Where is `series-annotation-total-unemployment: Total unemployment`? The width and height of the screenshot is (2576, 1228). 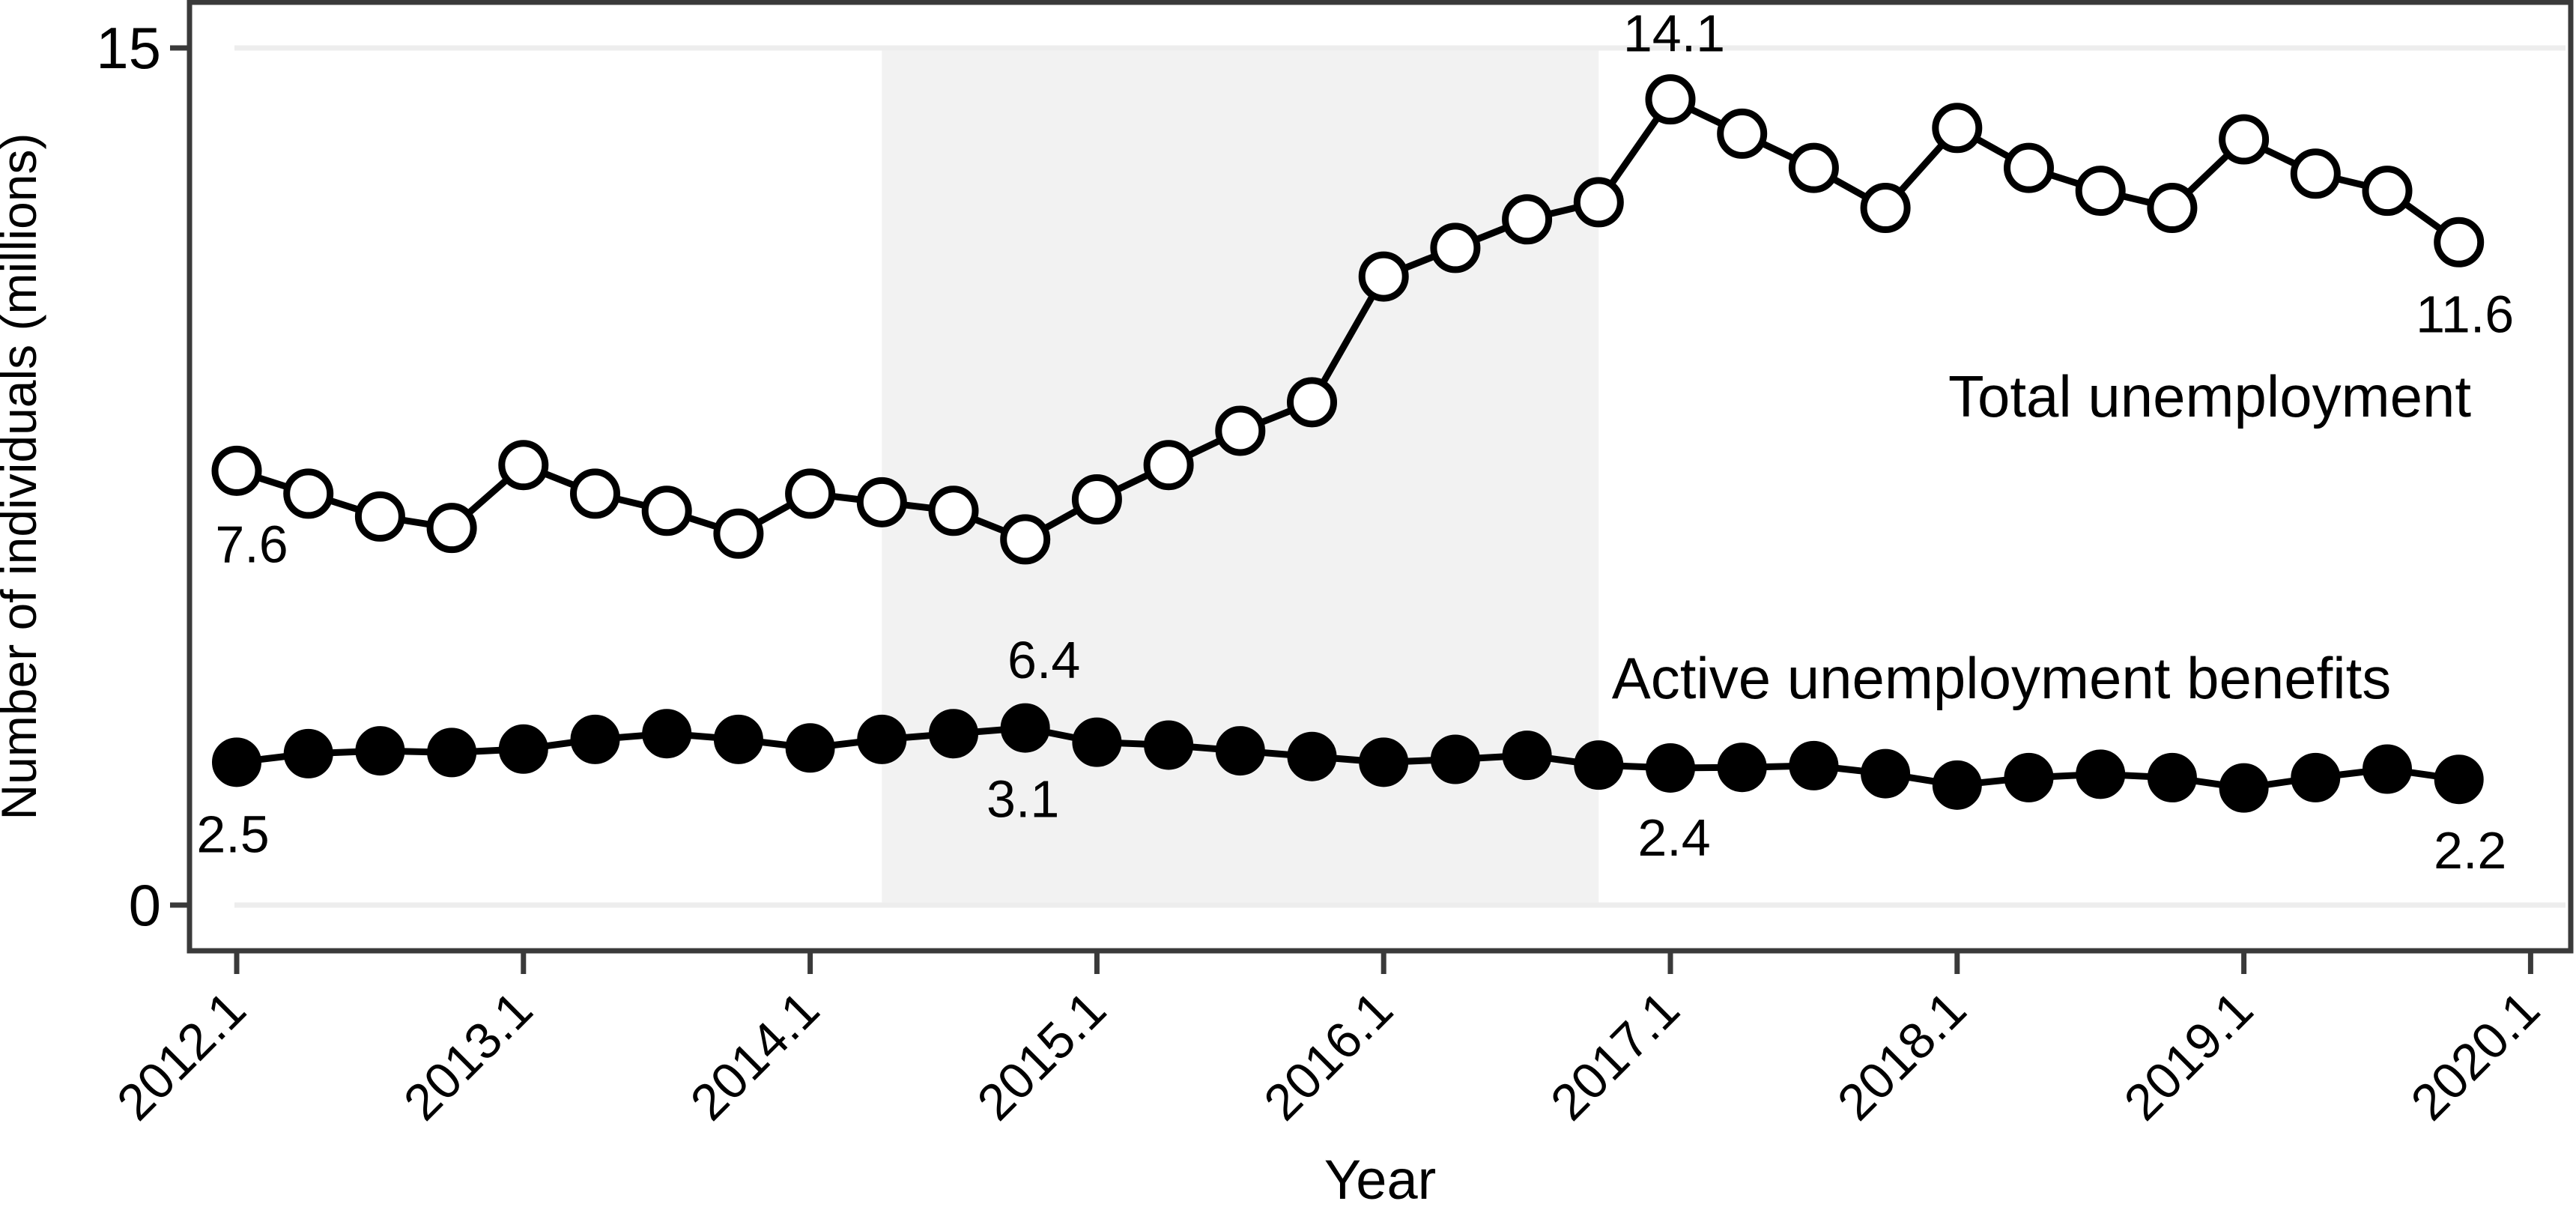
series-annotation-total-unemployment: Total unemployment is located at coordinates (2209, 396).